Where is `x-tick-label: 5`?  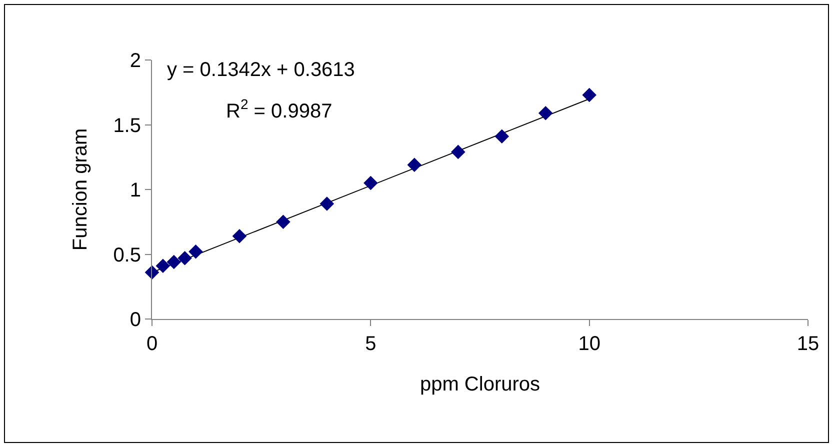 x-tick-label: 5 is located at coordinates (370, 344).